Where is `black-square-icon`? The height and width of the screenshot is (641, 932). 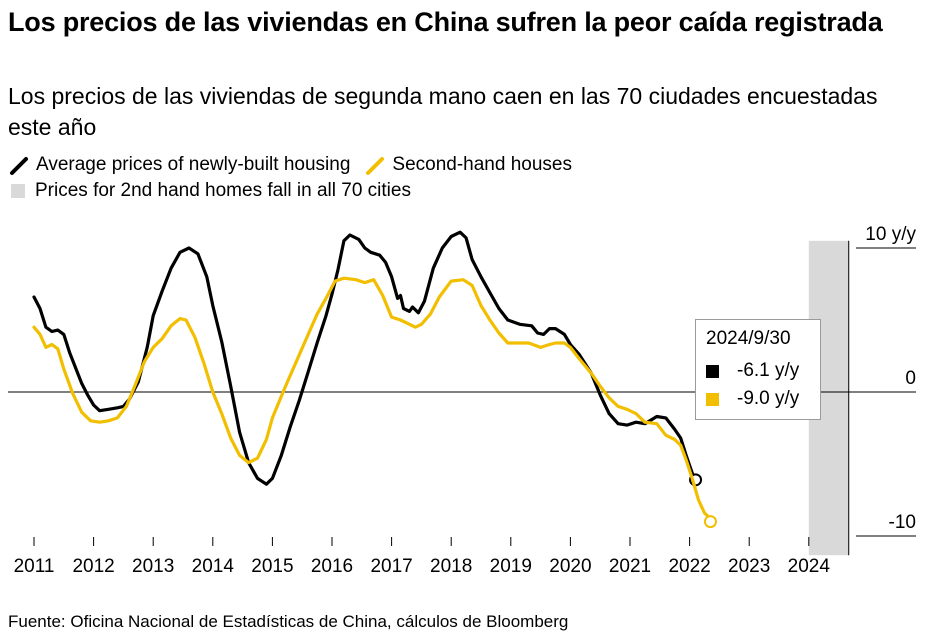
black-square-icon is located at coordinates (712, 371).